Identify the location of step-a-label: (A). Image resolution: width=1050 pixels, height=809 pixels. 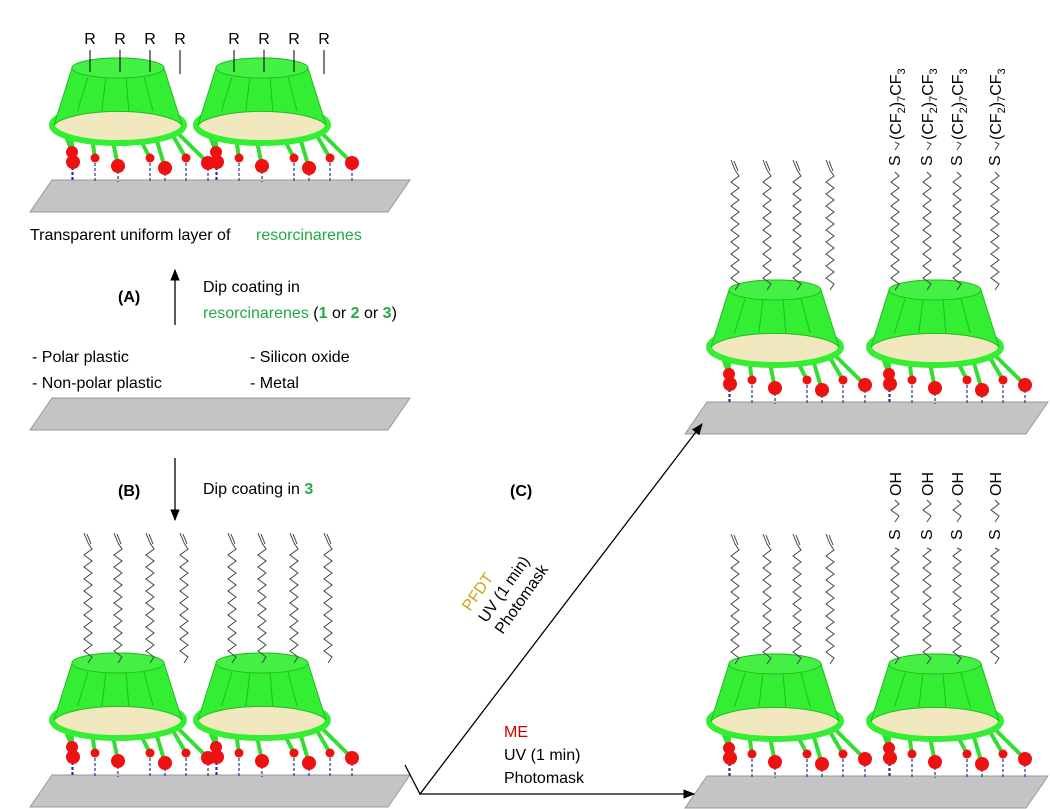
(129, 297).